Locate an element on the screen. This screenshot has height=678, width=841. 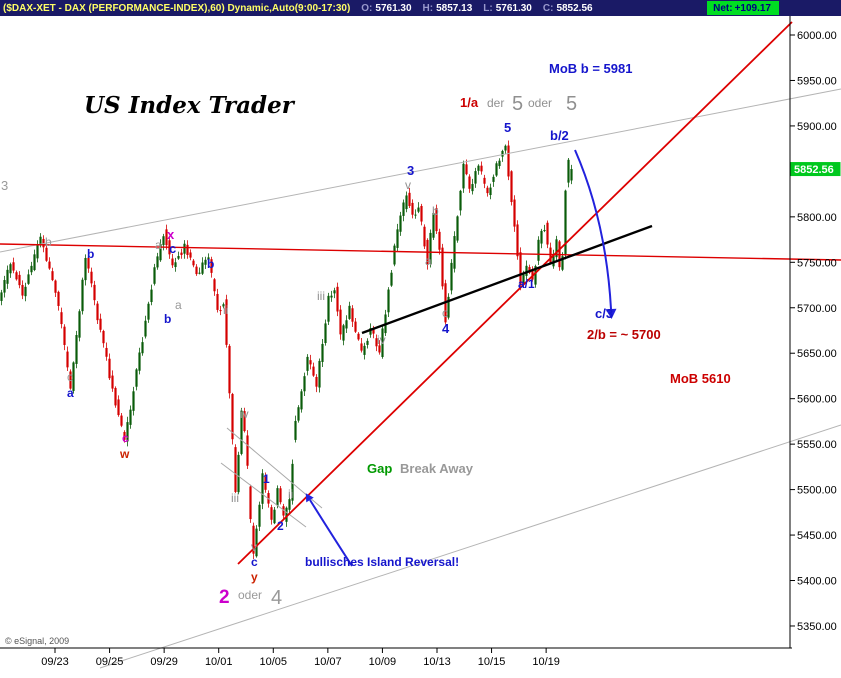
wave-b2: b/2 is located at coordinates (559, 135).